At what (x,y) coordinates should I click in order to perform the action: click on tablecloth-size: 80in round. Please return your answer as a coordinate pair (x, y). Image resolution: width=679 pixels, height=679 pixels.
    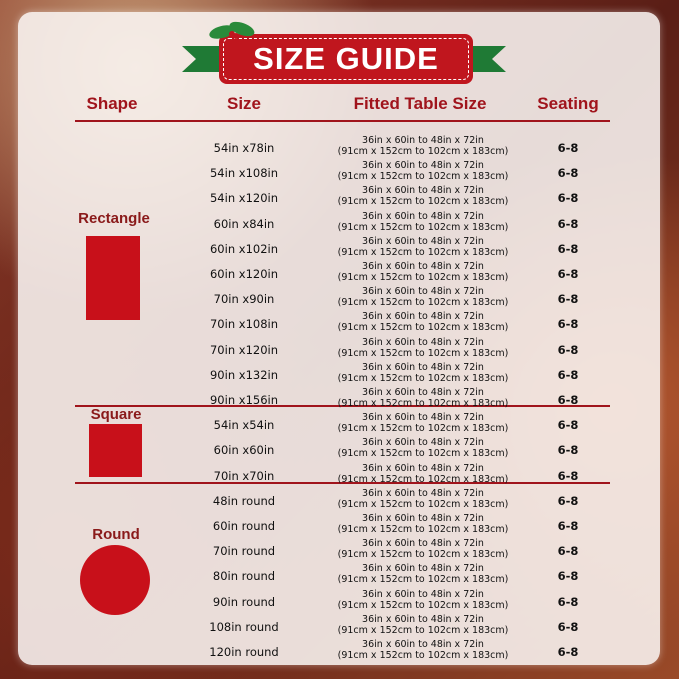
    Looking at the image, I should click on (244, 576).